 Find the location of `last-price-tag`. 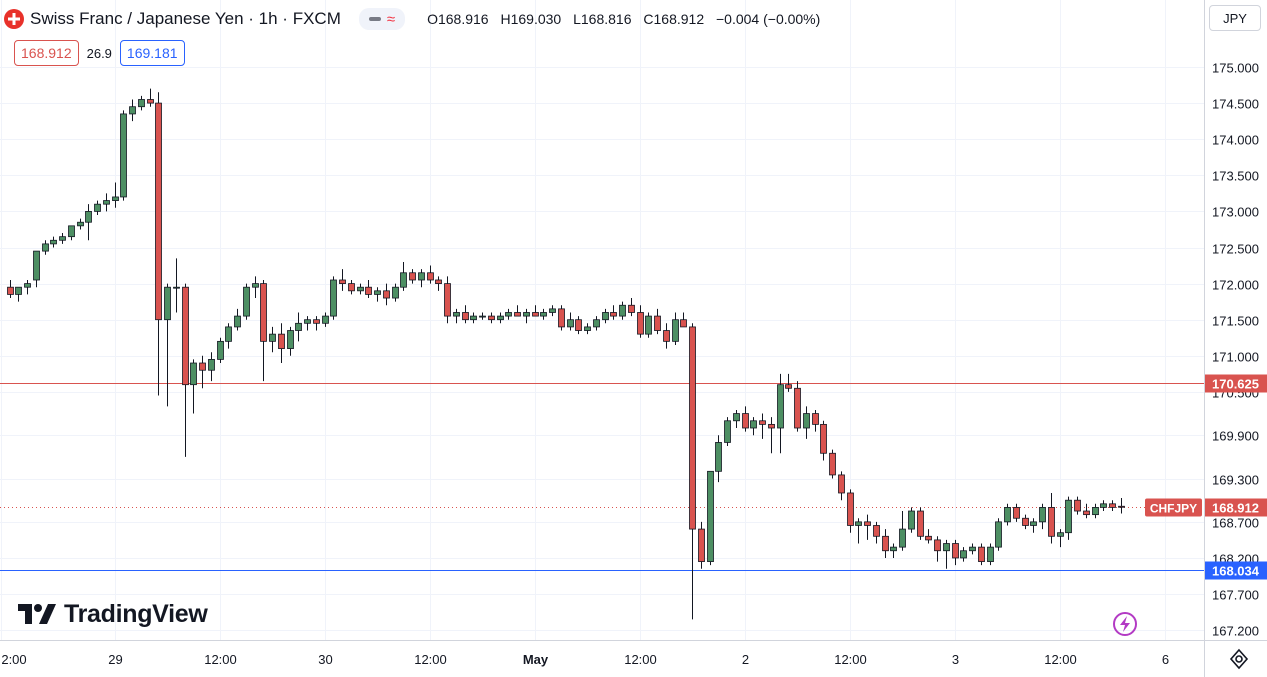

last-price-tag is located at coordinates (1236, 507).